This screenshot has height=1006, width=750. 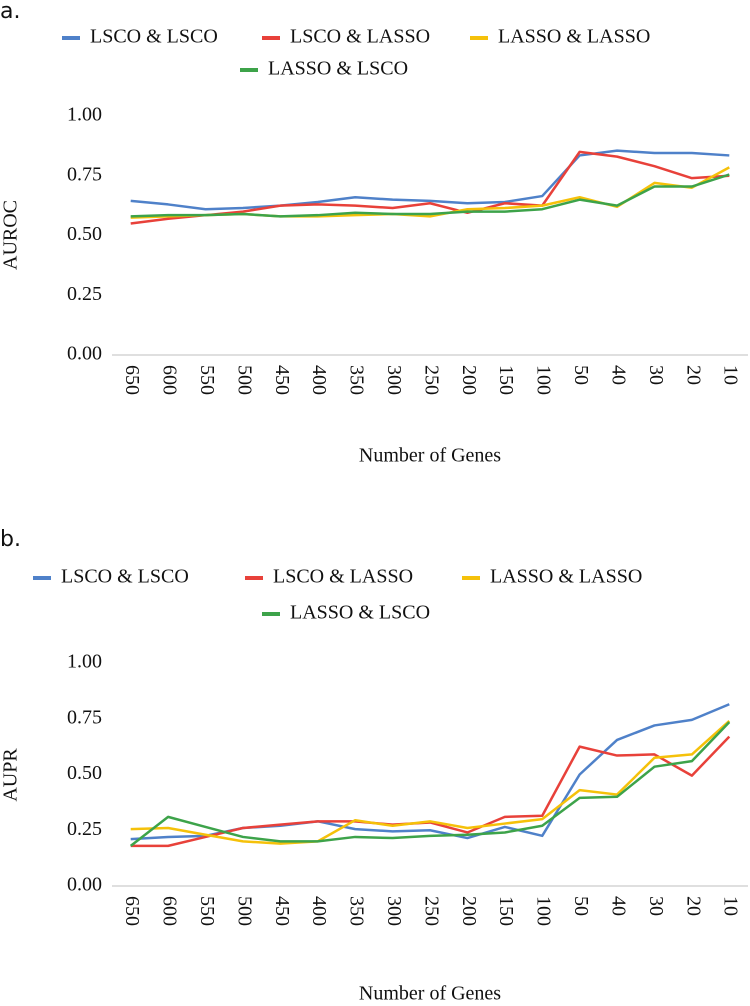 What do you see at coordinates (10, 12) in the screenshot?
I see `panel-label: a.` at bounding box center [10, 12].